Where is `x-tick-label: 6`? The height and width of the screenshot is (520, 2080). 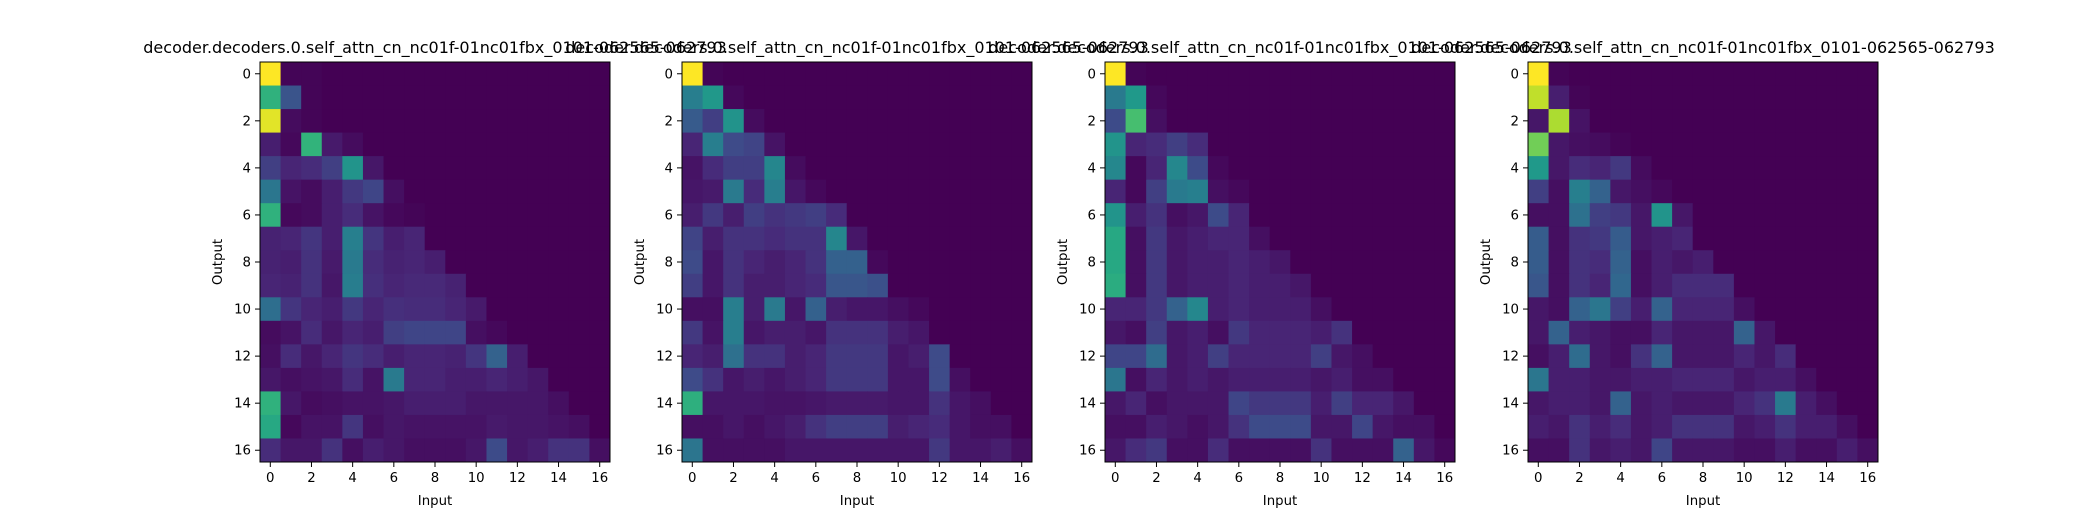 x-tick-label: 6 is located at coordinates (1239, 478).